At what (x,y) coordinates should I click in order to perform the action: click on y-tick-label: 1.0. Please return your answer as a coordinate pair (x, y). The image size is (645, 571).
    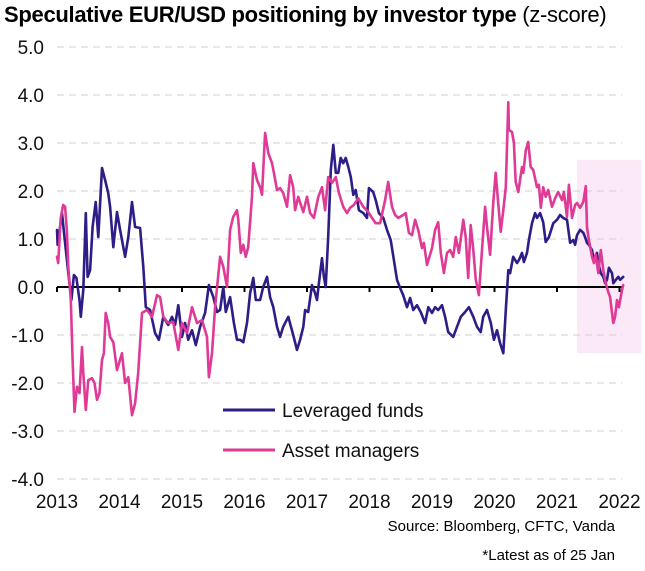
    Looking at the image, I should click on (31, 240).